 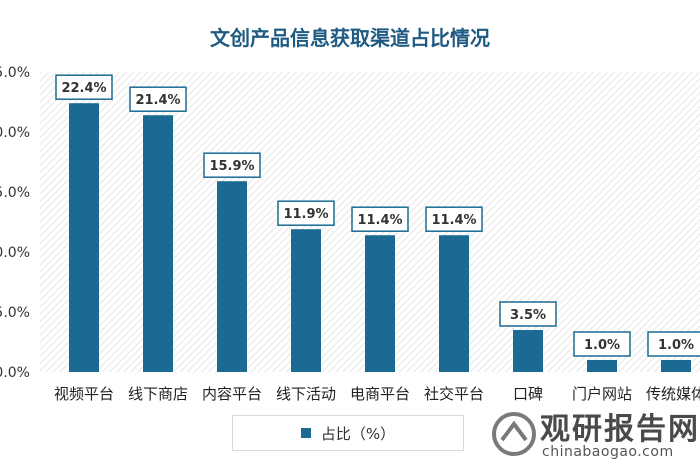 What do you see at coordinates (528, 394) in the screenshot?
I see `x-category-label: 口碑` at bounding box center [528, 394].